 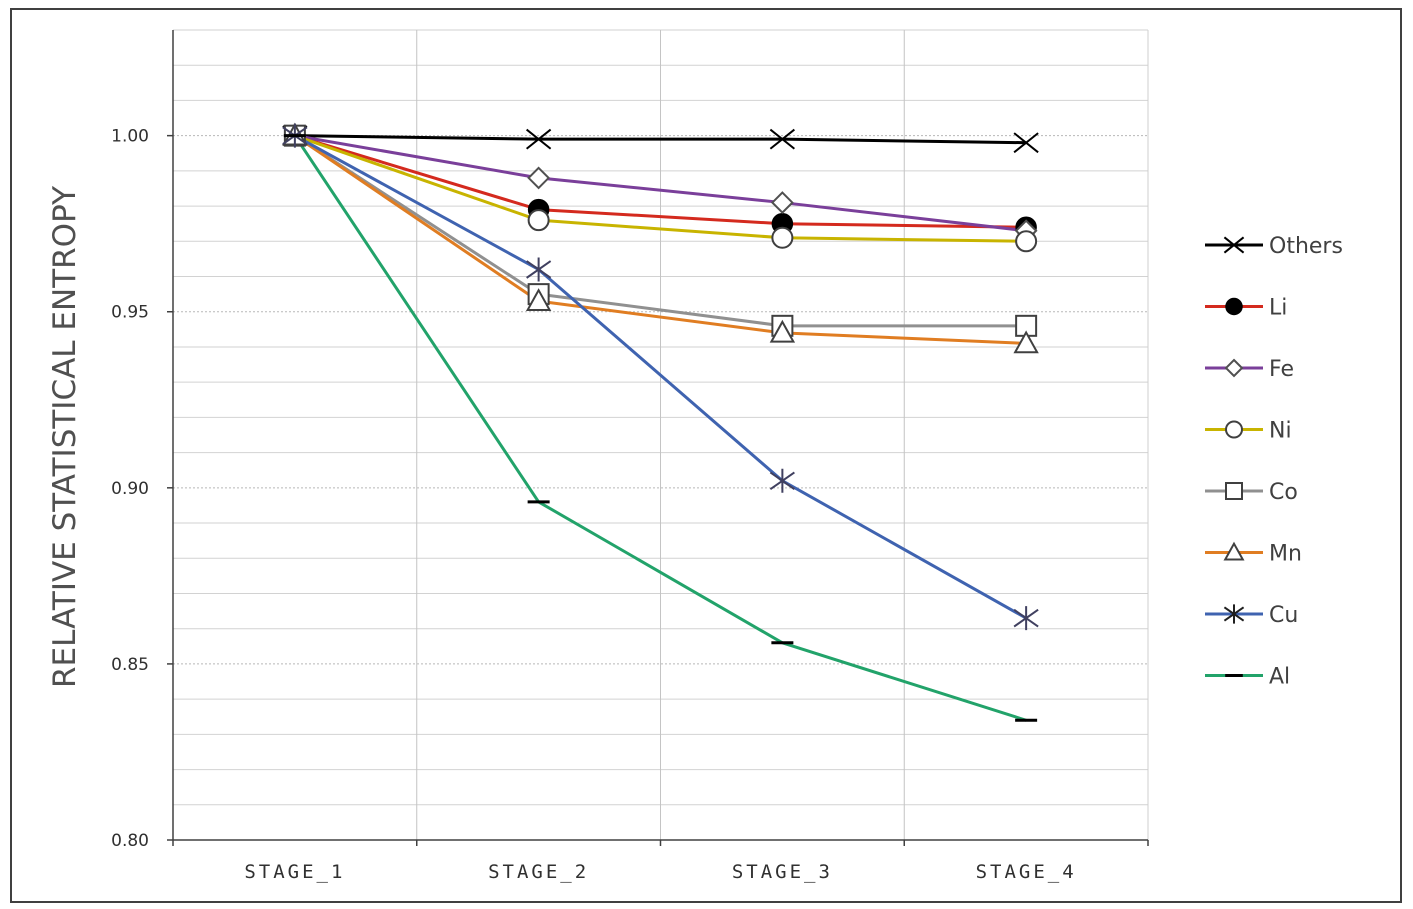 What do you see at coordinates (1281, 369) in the screenshot?
I see `legend-label-fe: Fe` at bounding box center [1281, 369].